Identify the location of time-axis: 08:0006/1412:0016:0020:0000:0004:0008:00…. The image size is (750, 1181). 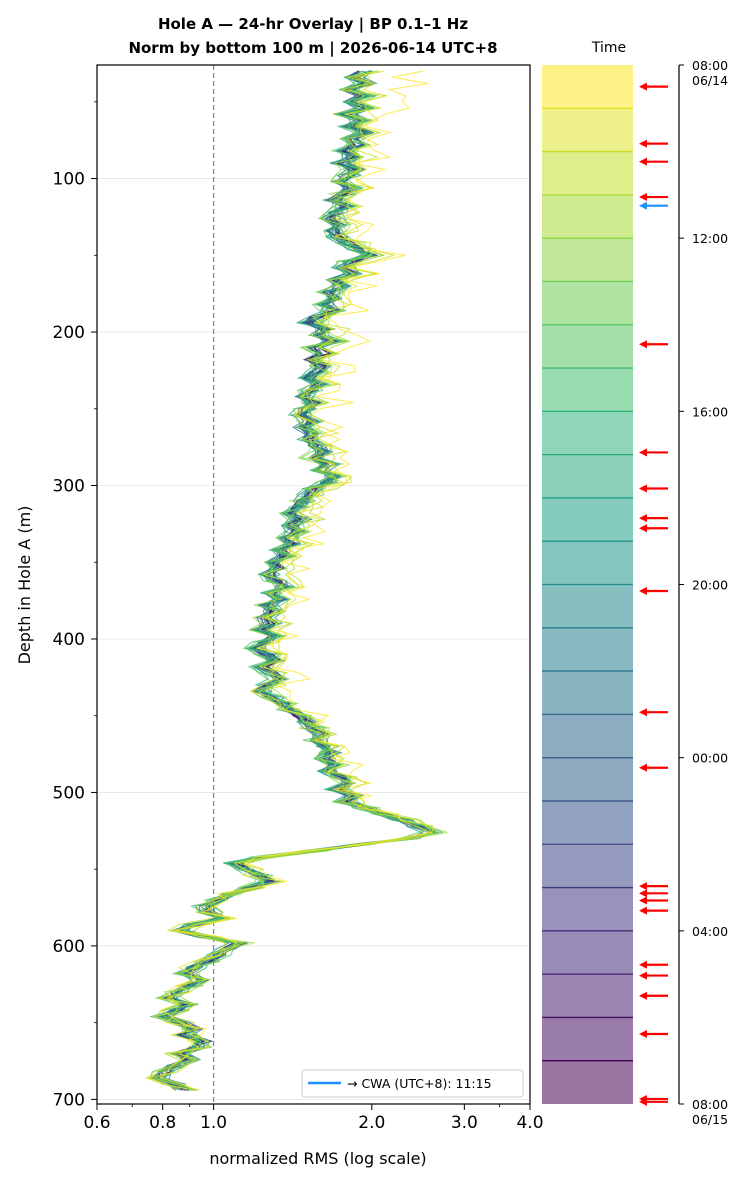
(703, 592).